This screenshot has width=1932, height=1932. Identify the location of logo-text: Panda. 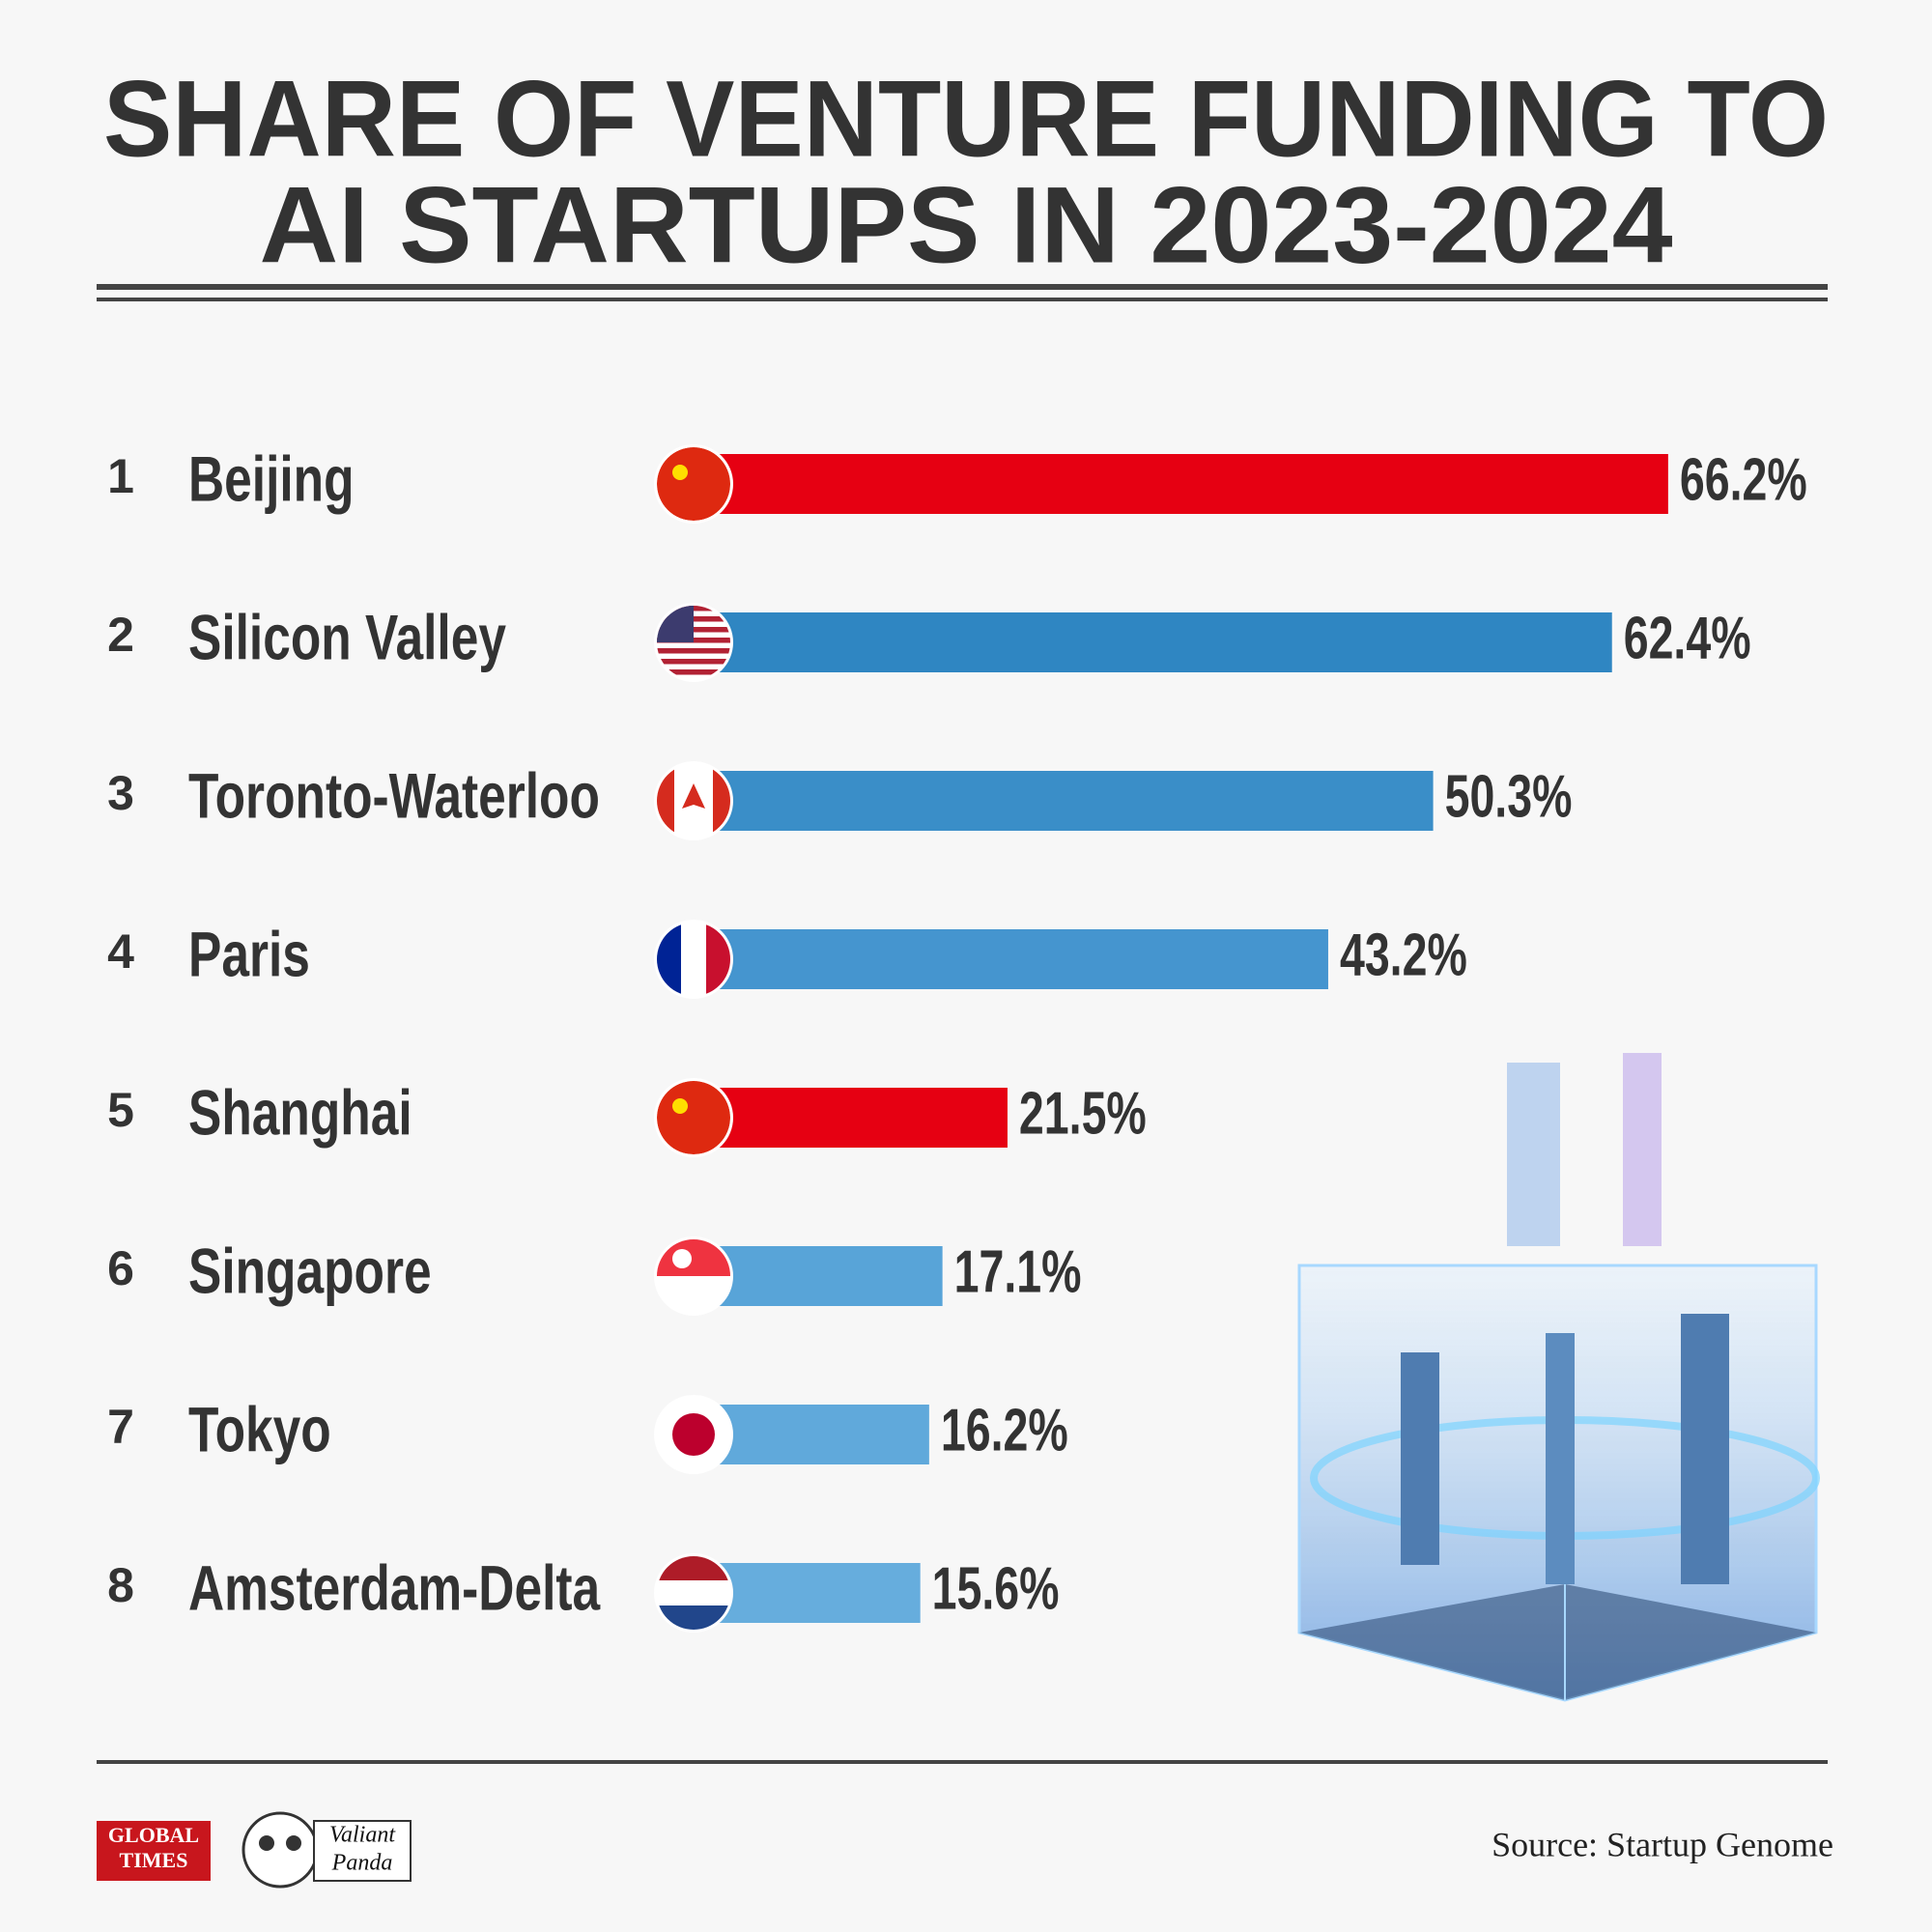
(362, 1863).